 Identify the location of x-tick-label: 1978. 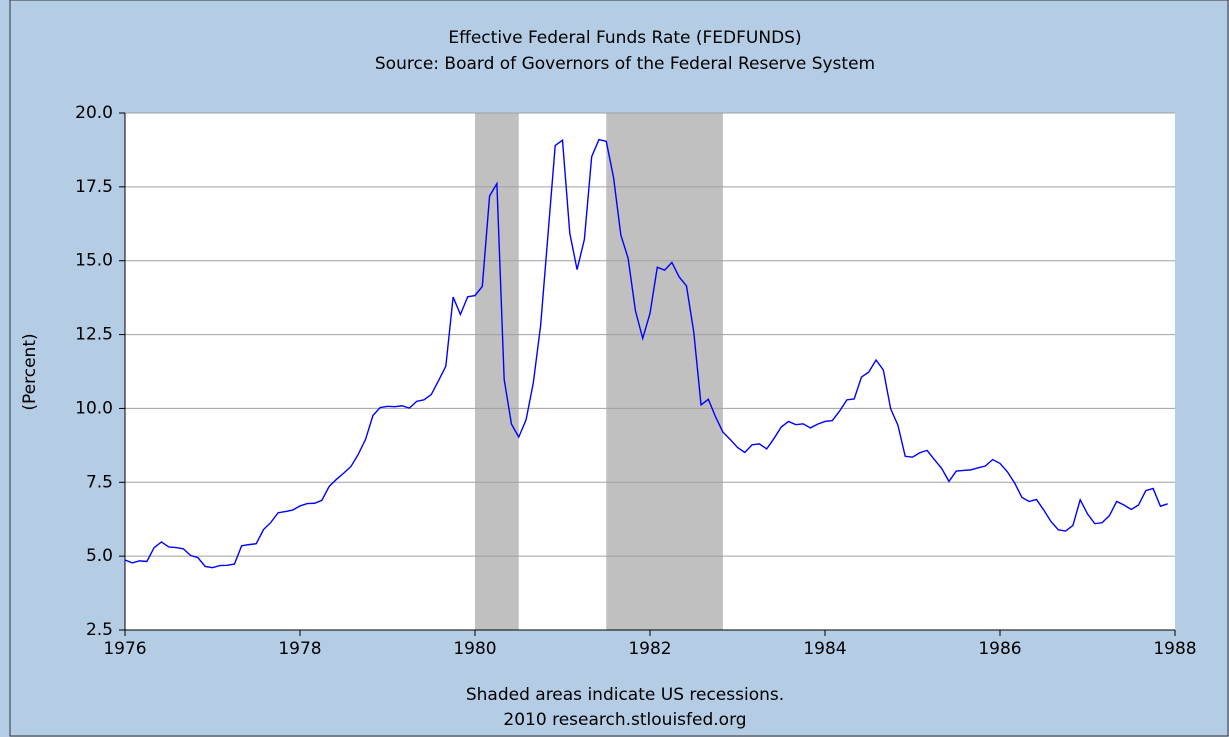
(299, 649).